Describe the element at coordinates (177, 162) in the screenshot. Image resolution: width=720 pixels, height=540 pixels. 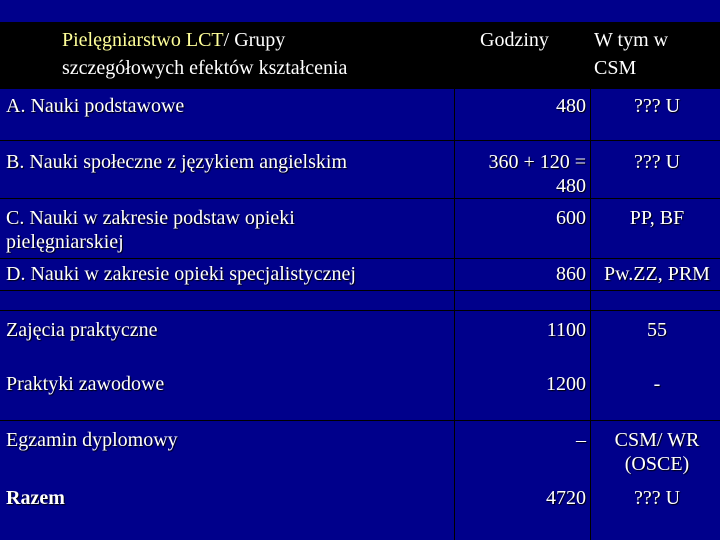
I see `row-label: B. Nauki społeczne z językiem angielskim` at that location.